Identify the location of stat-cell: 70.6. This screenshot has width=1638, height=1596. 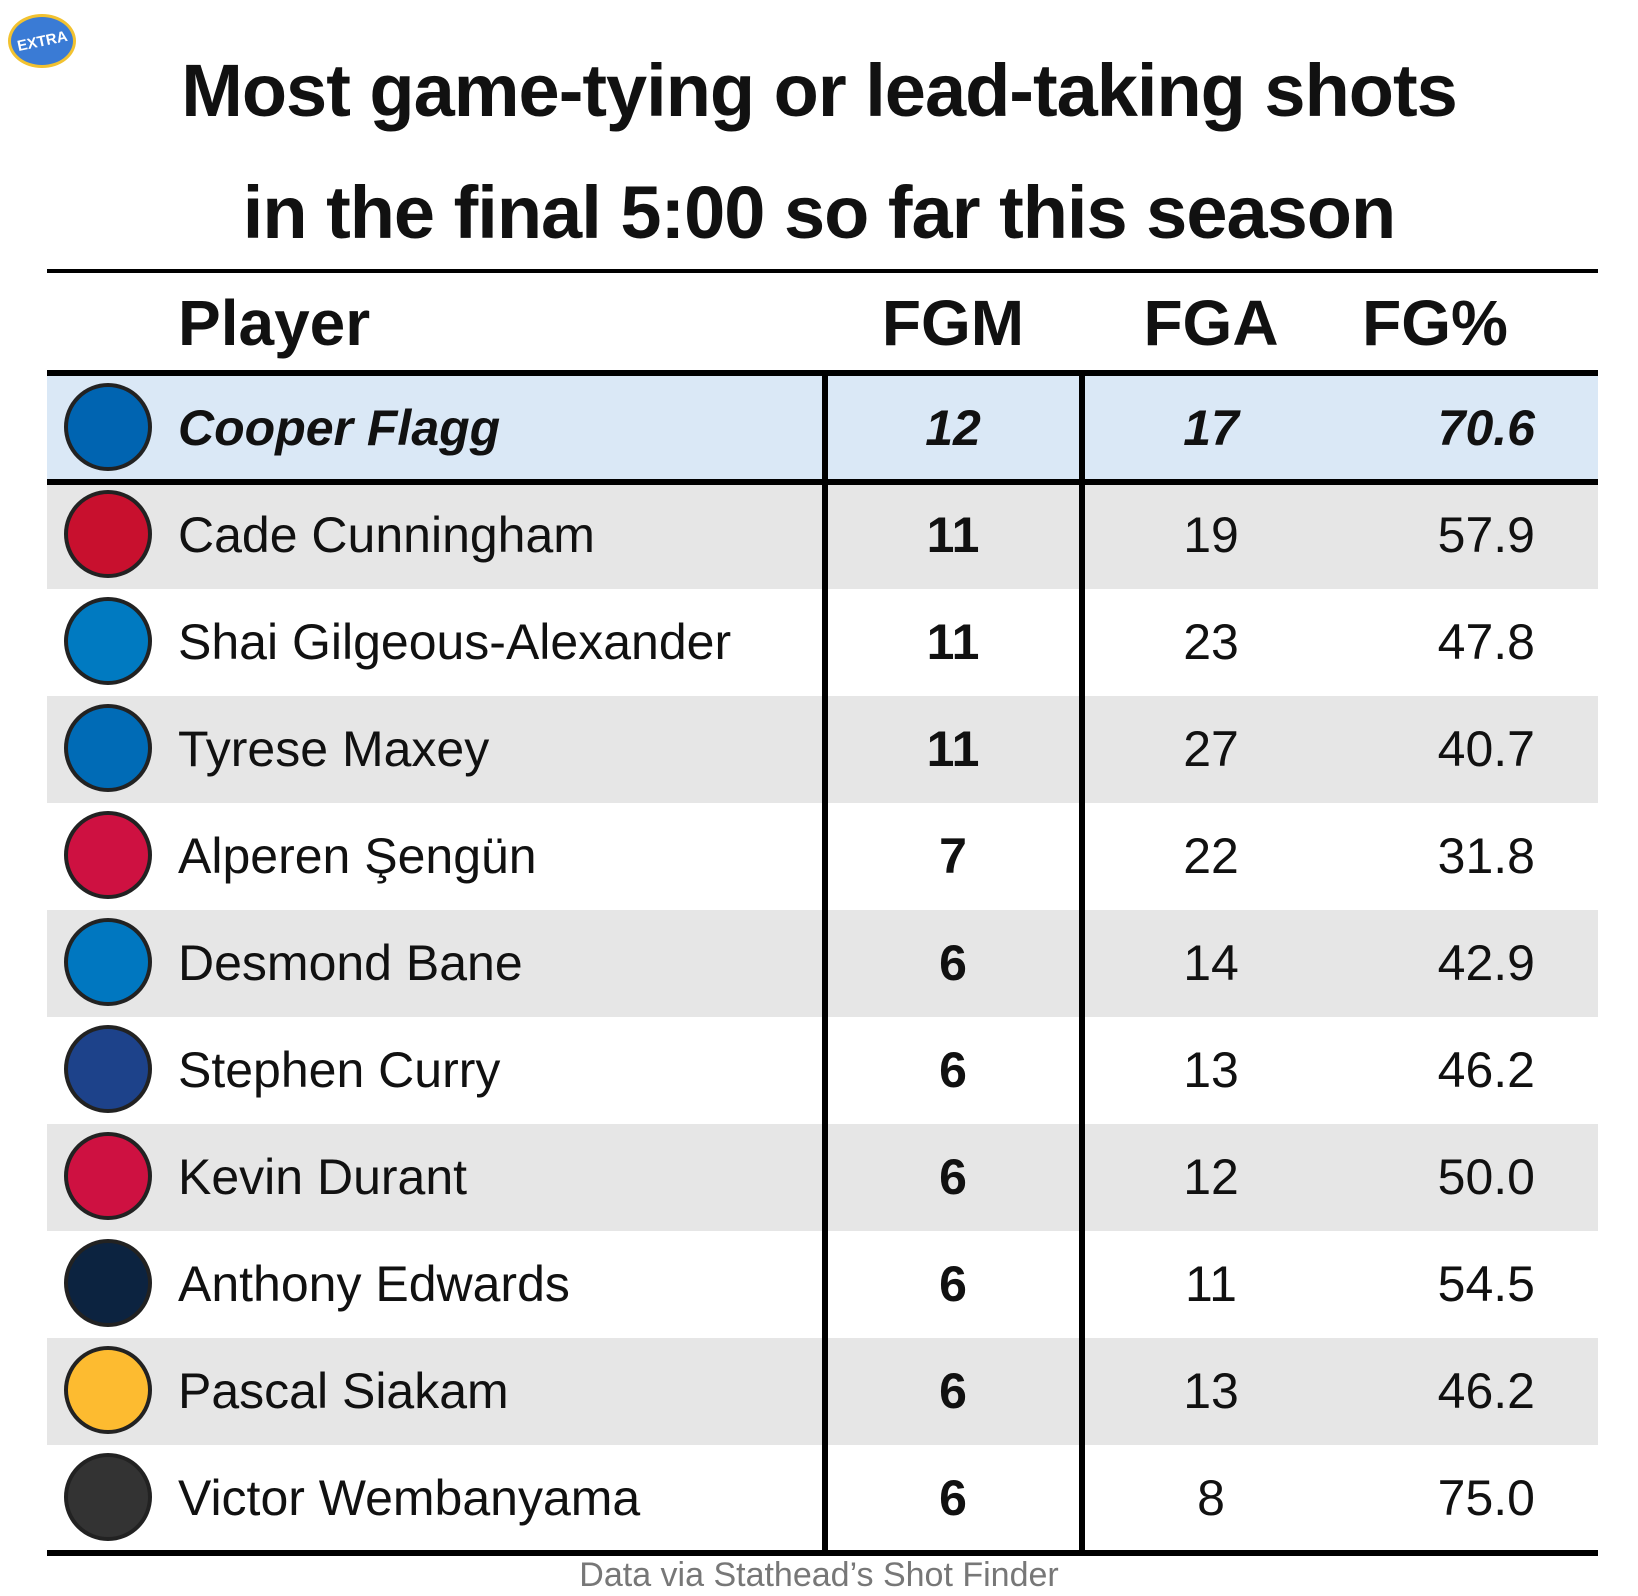
(1486, 428).